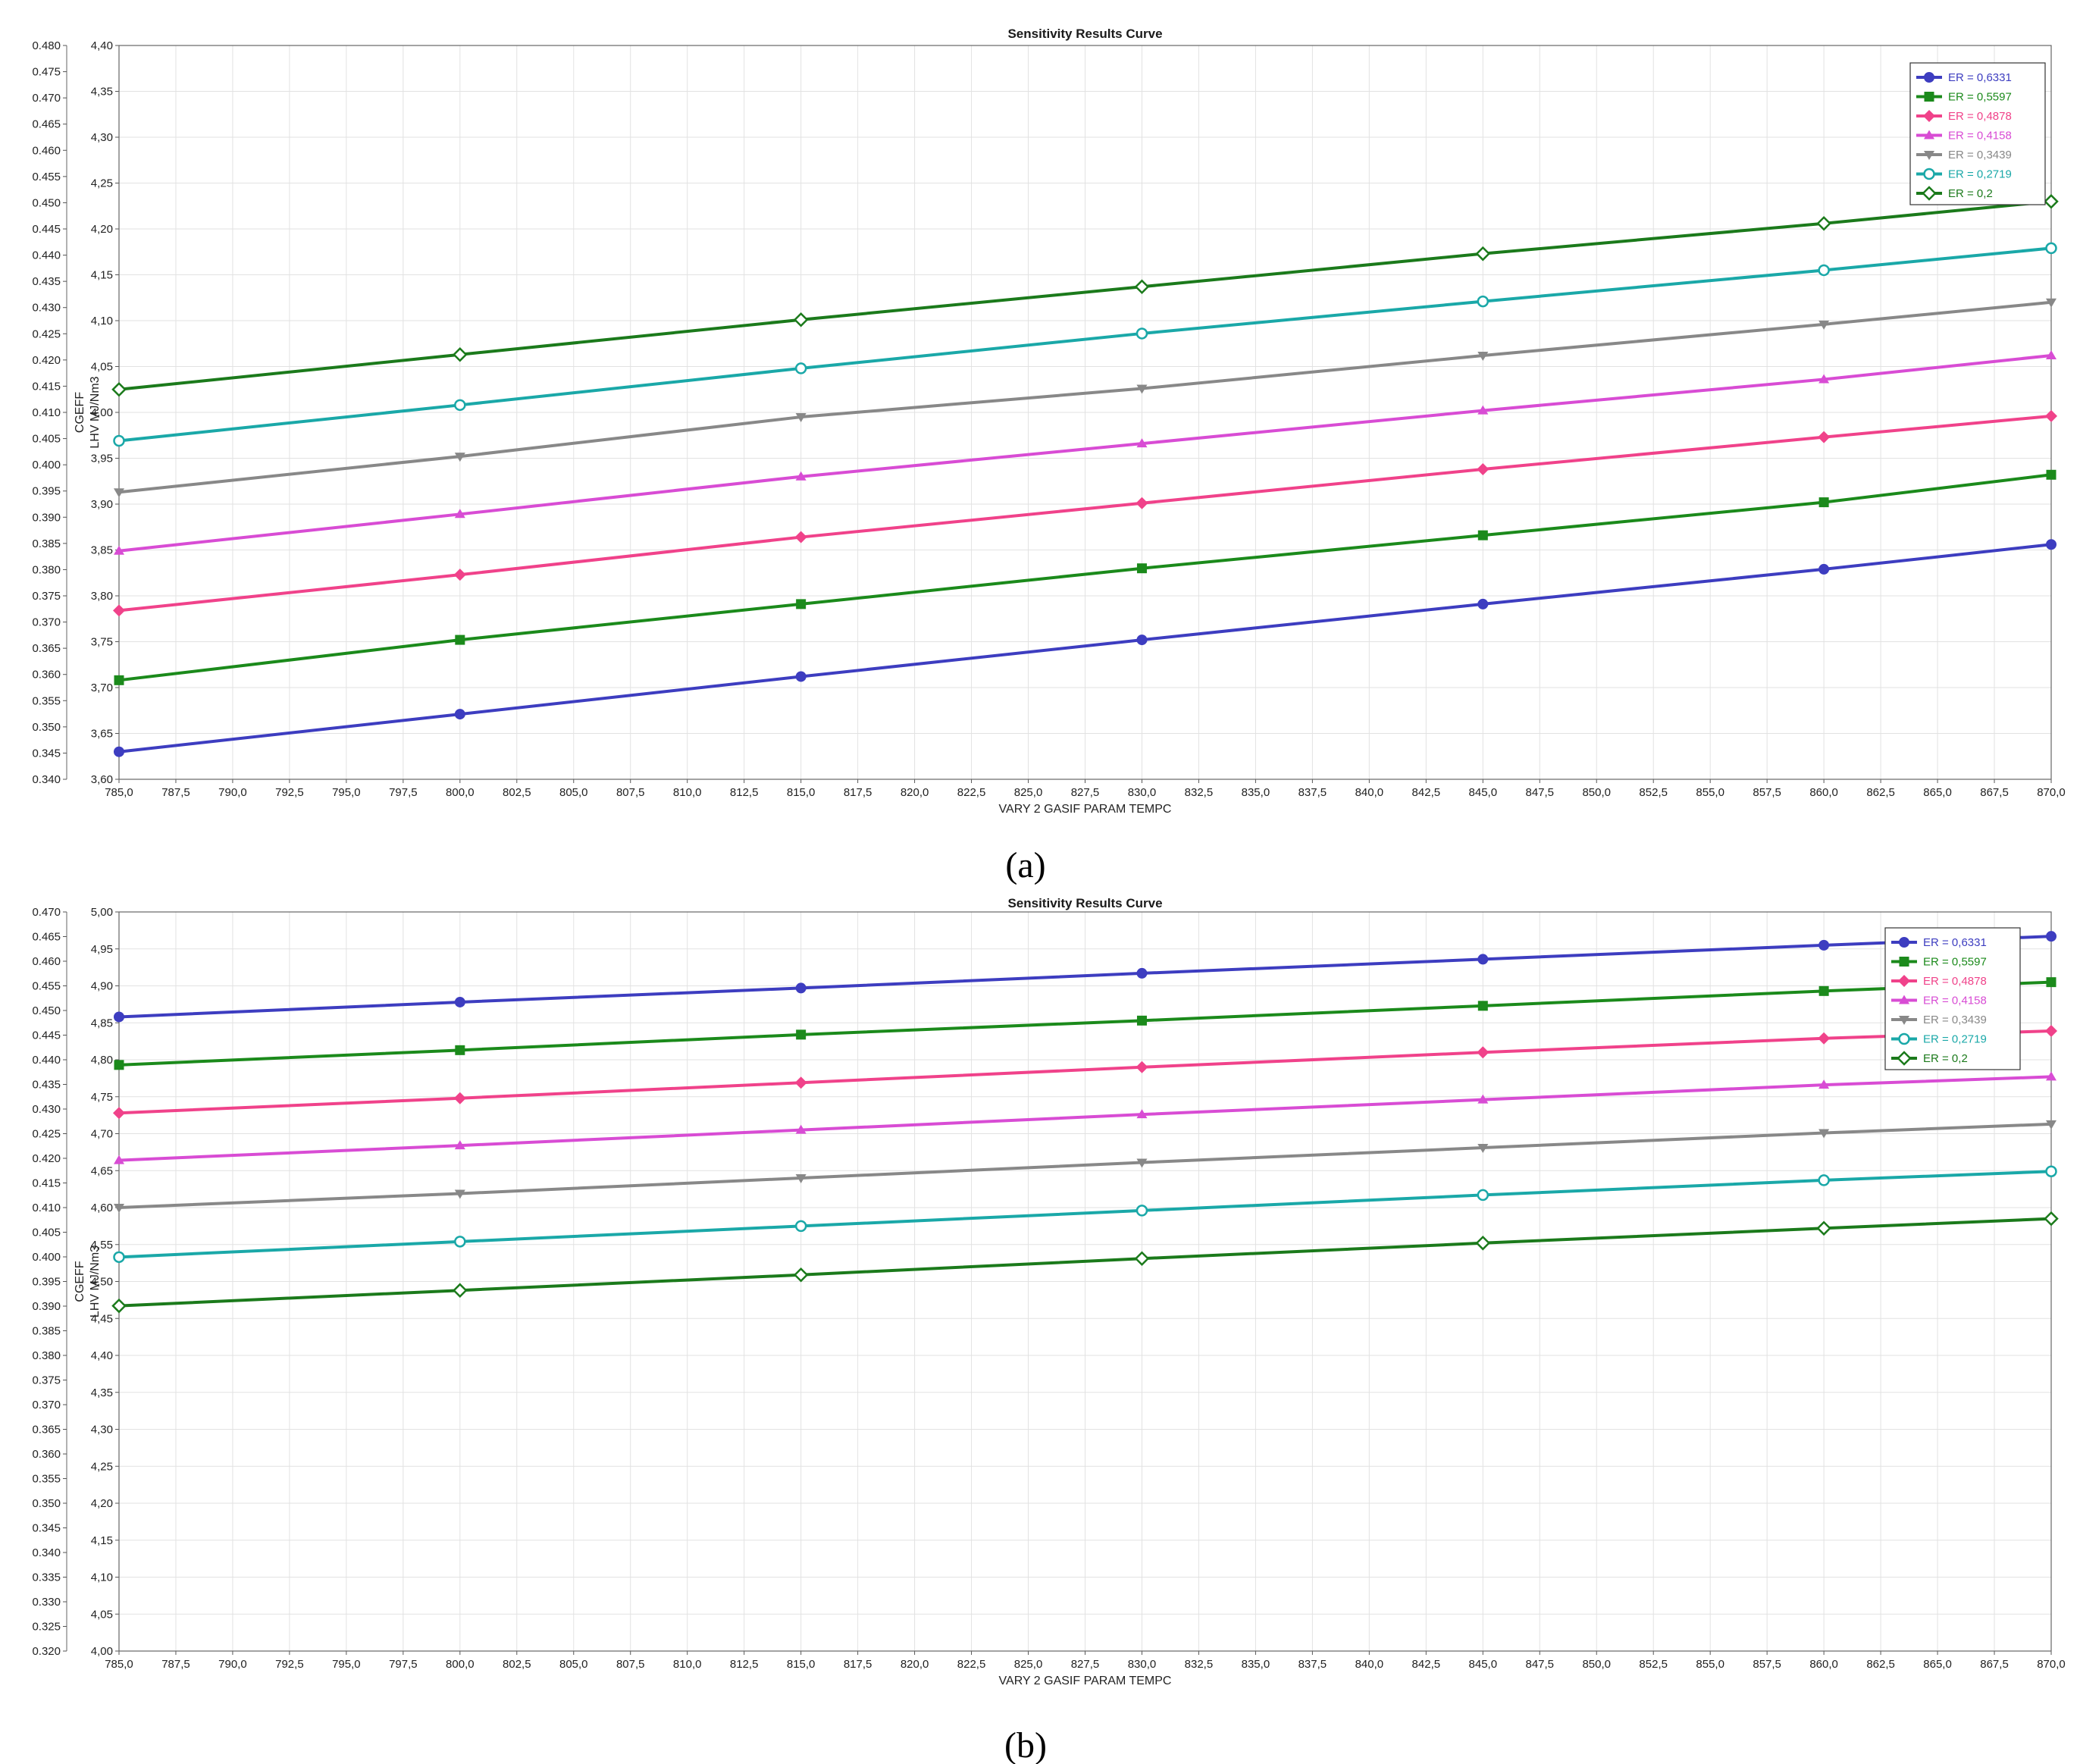 This screenshot has height=1764, width=2080. What do you see at coordinates (517, 1665) in the screenshot?
I see `x-tick-label: 802,5` at bounding box center [517, 1665].